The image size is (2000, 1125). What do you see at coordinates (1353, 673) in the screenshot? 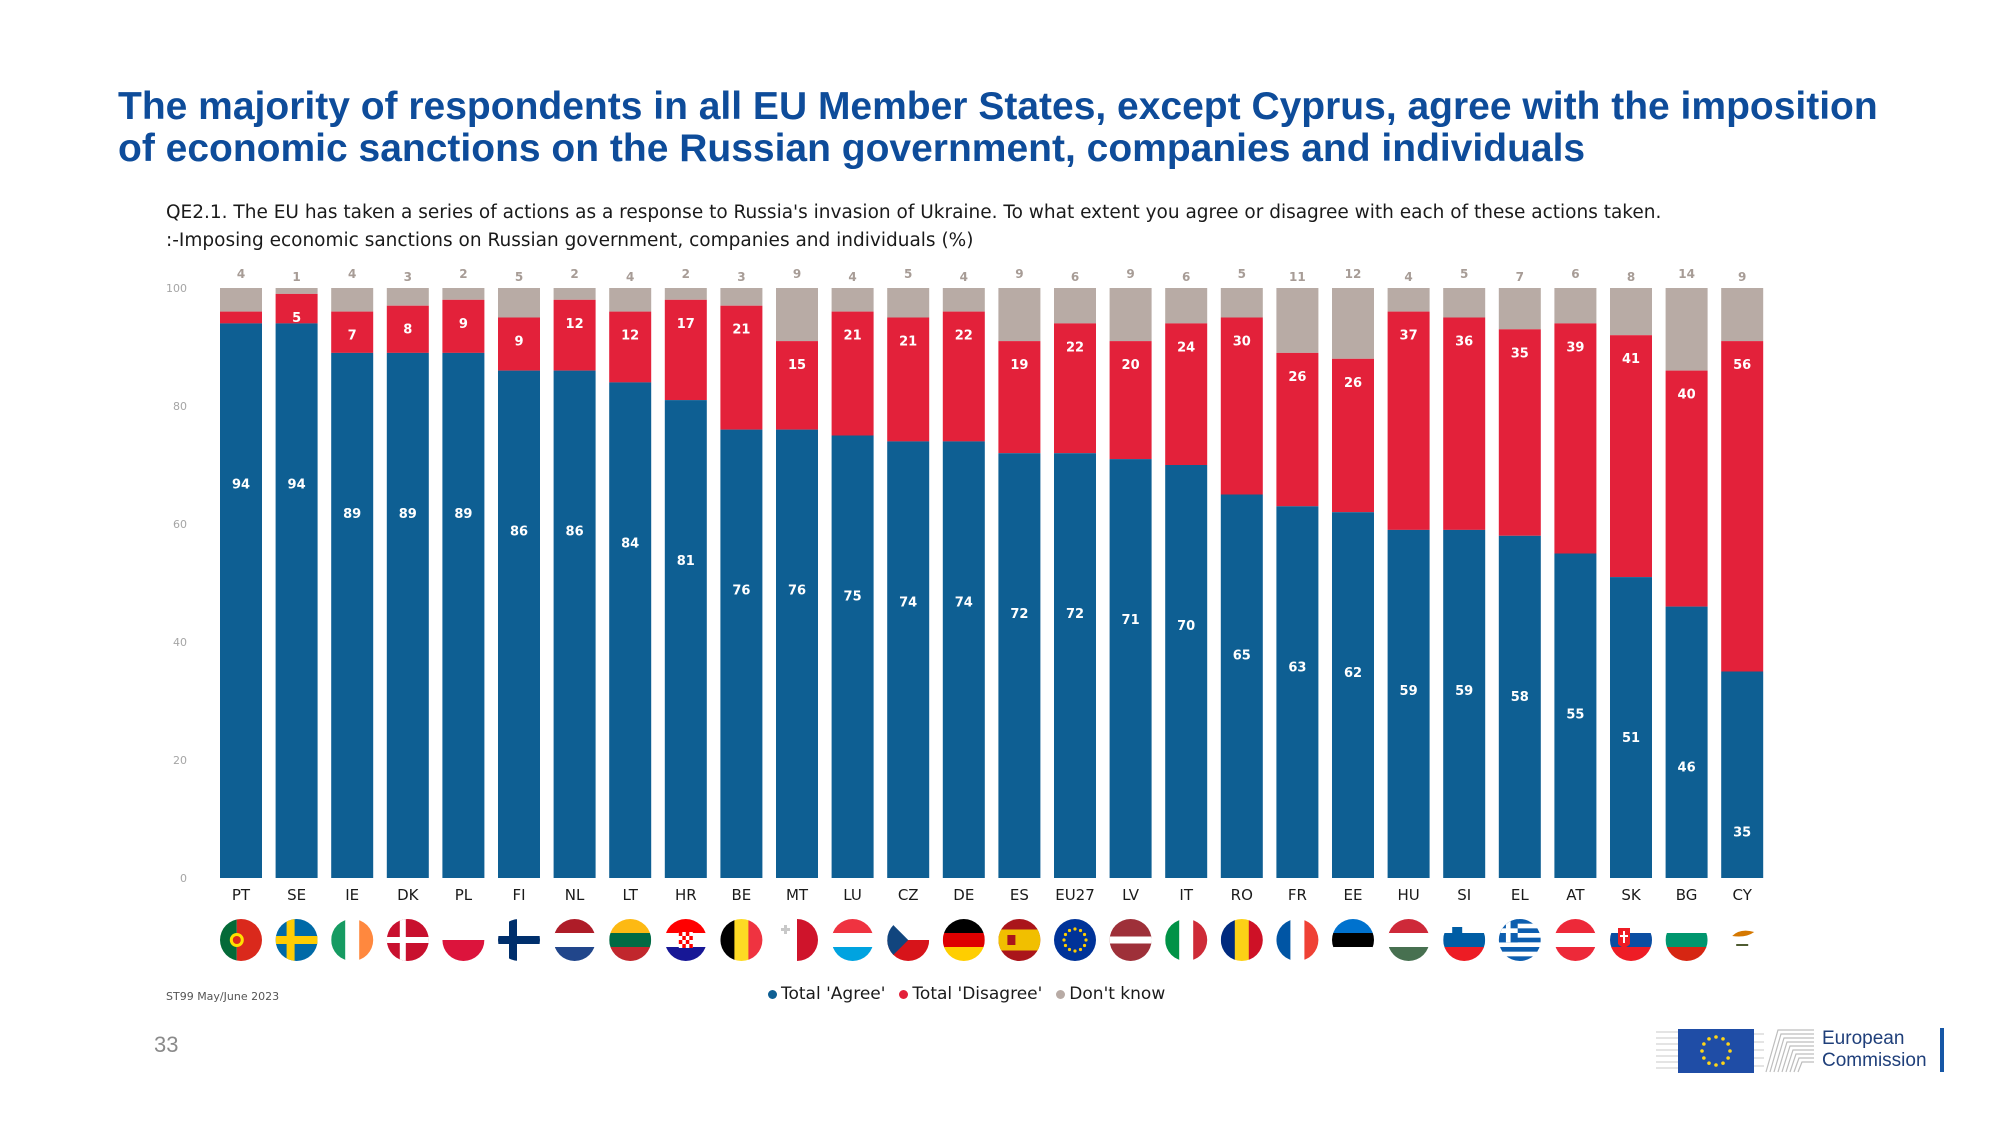
I see `data-label-agree: 62` at bounding box center [1353, 673].